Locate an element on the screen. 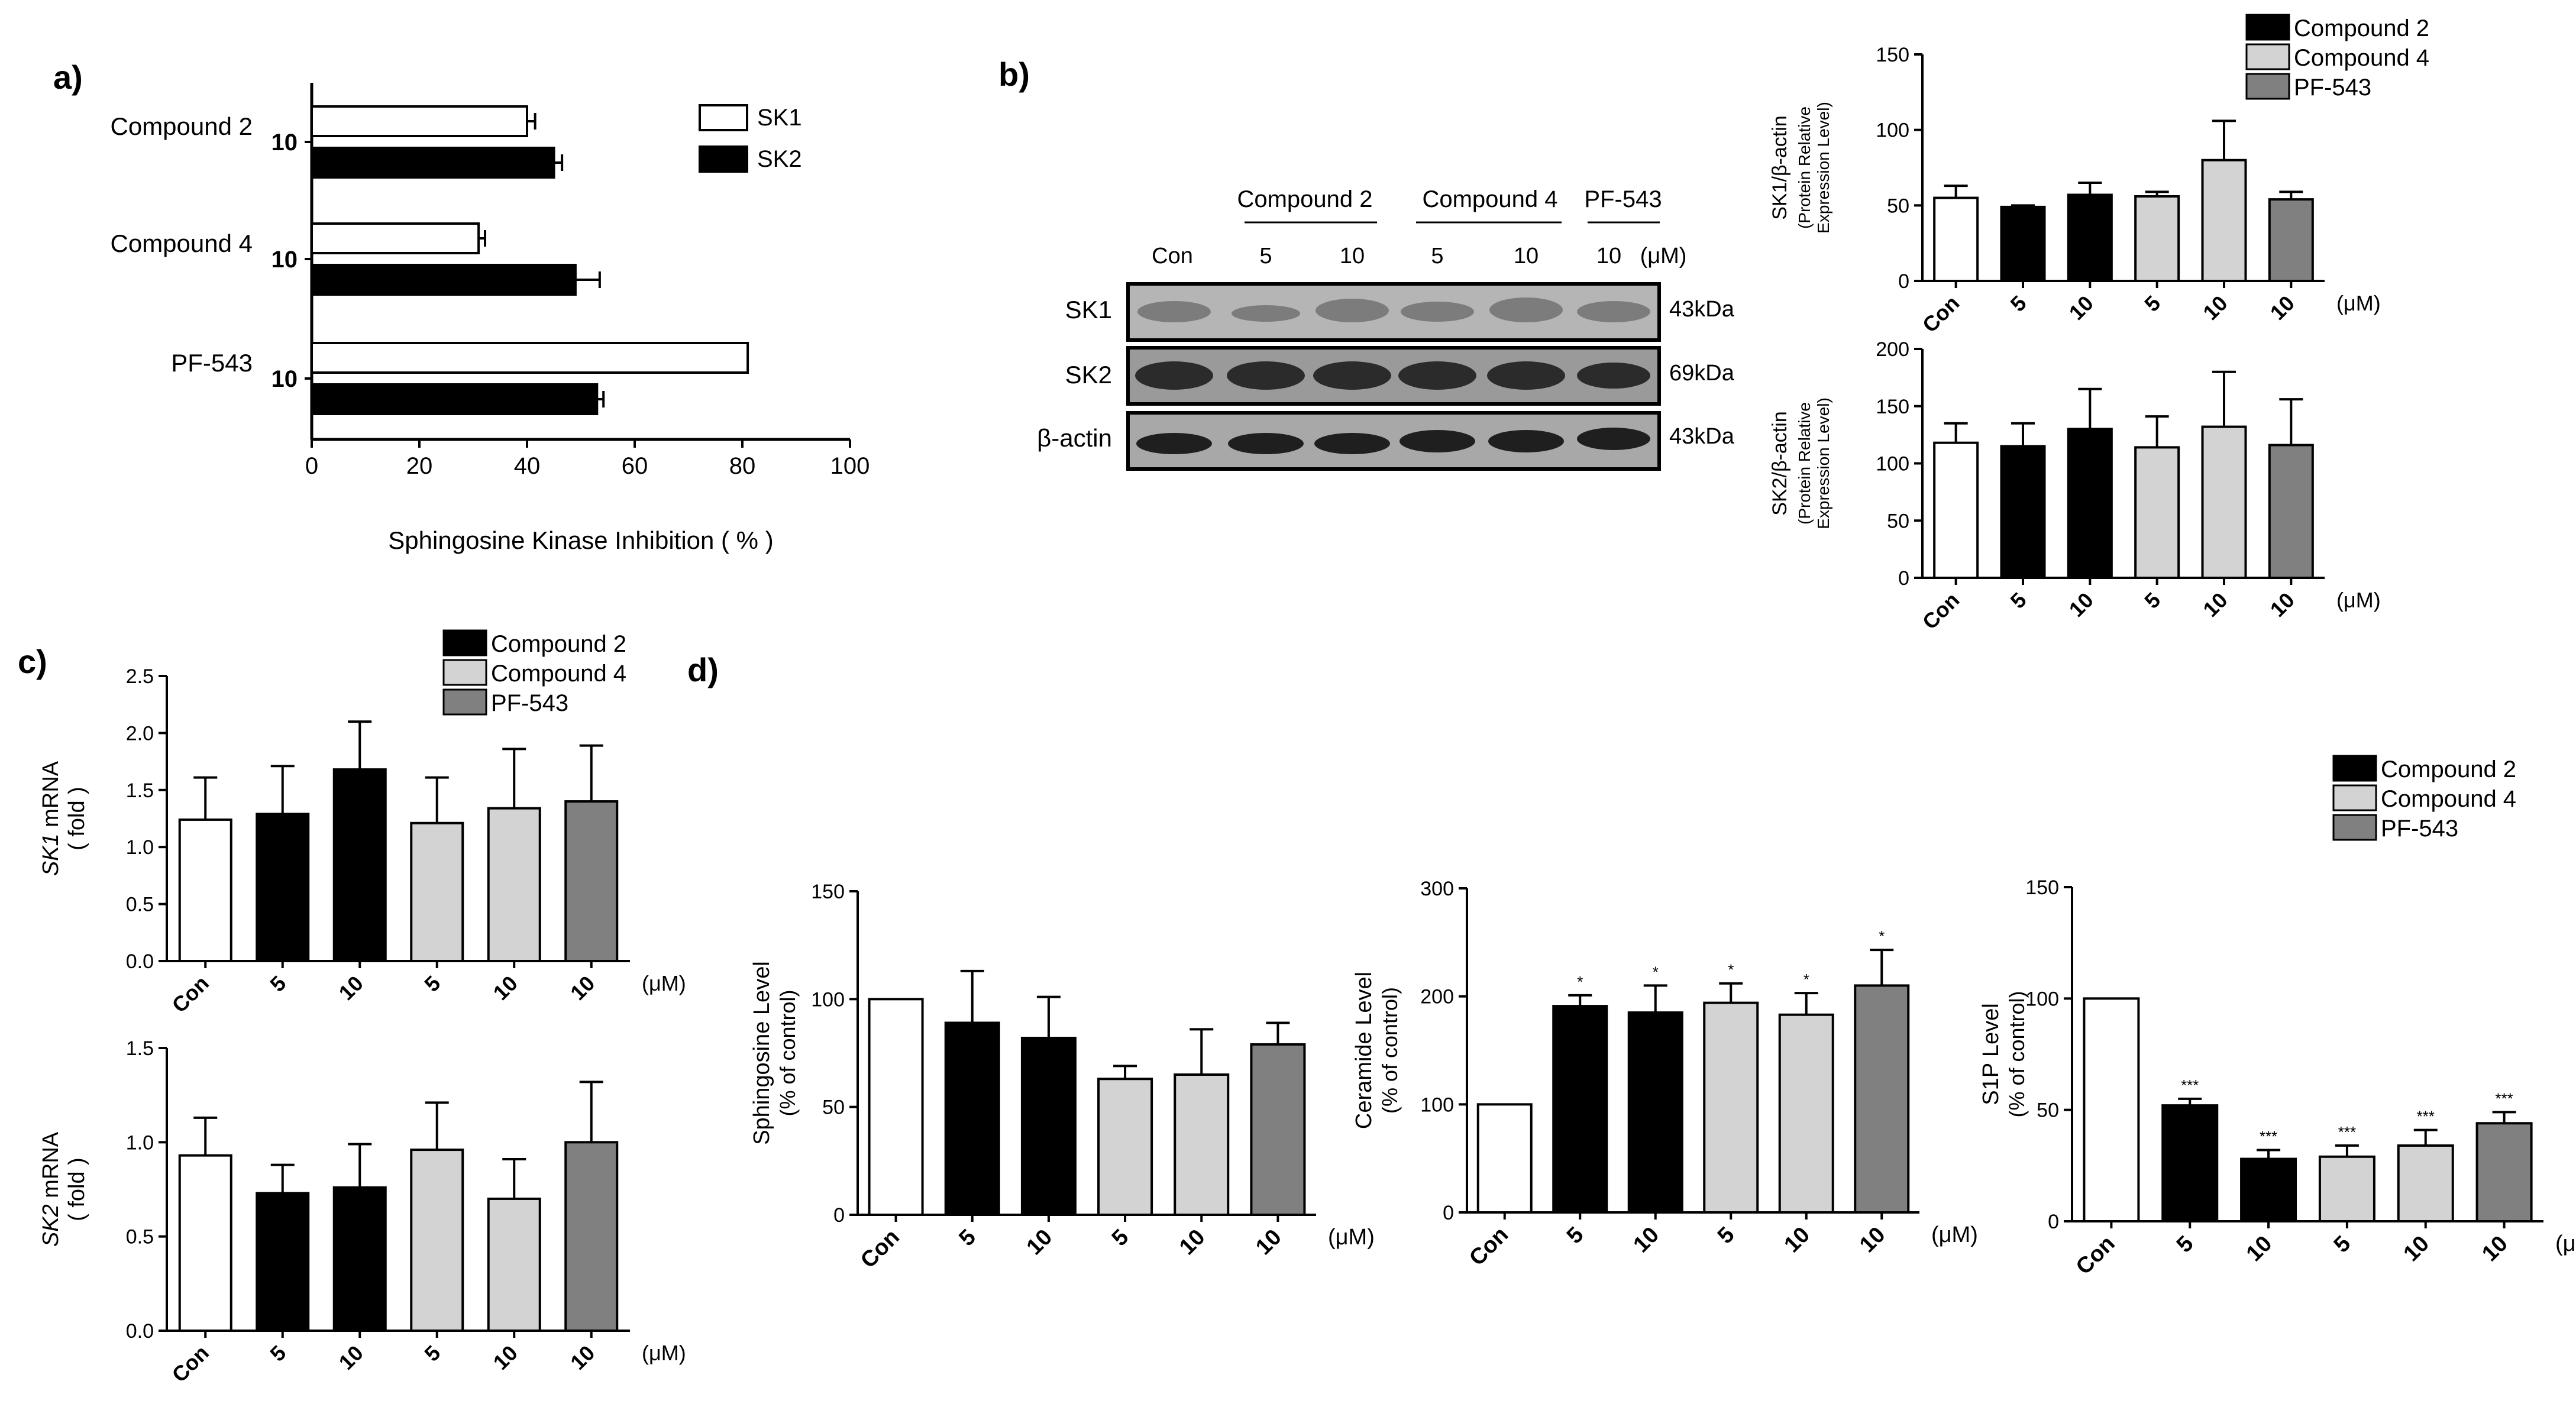 The image size is (2576, 1407). category-label: PF-543 is located at coordinates (212, 363).